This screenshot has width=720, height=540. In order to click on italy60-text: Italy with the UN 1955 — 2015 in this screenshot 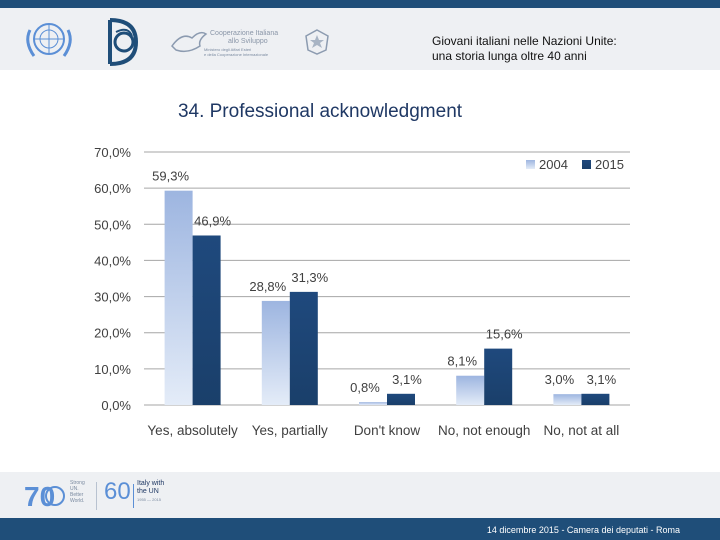, I will do `click(150, 492)`.